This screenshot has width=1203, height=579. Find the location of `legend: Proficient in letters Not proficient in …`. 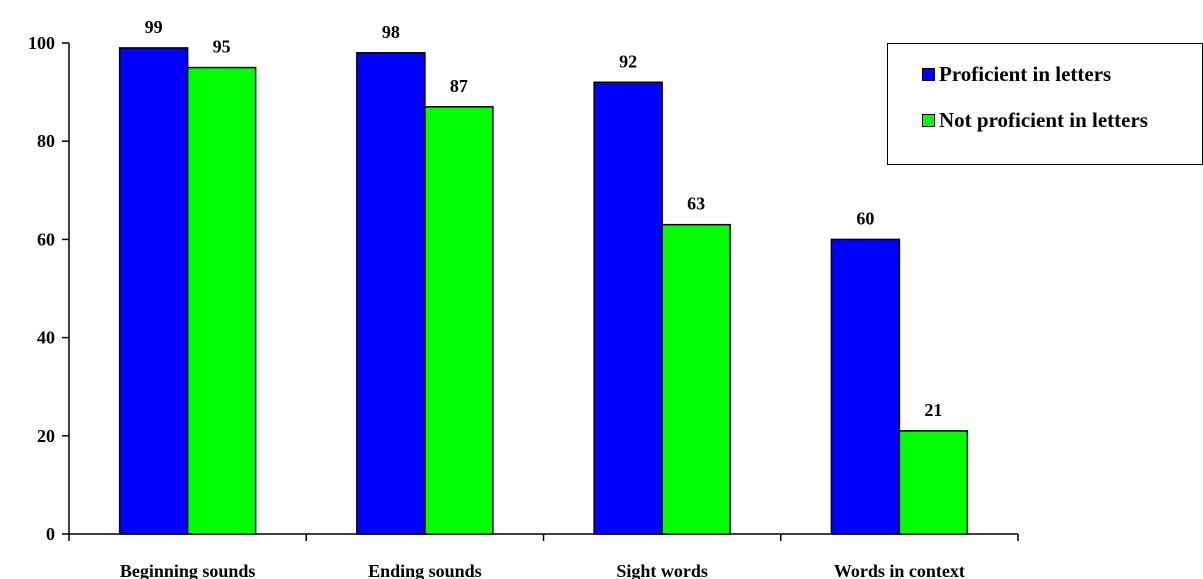

legend: Proficient in letters Not proficient in … is located at coordinates (1045, 104).